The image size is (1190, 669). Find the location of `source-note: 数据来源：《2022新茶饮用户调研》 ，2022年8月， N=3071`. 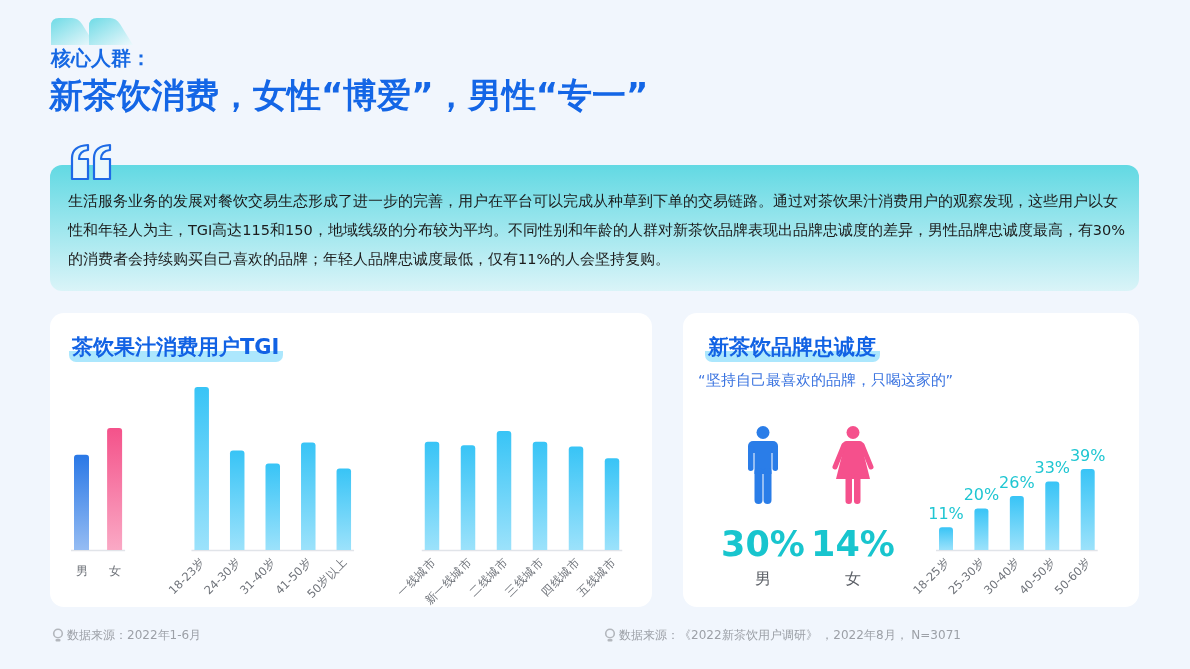

source-note: 数据来源：《2022新茶饮用户调研》 ，2022年8月， N=3071 is located at coordinates (790, 635).